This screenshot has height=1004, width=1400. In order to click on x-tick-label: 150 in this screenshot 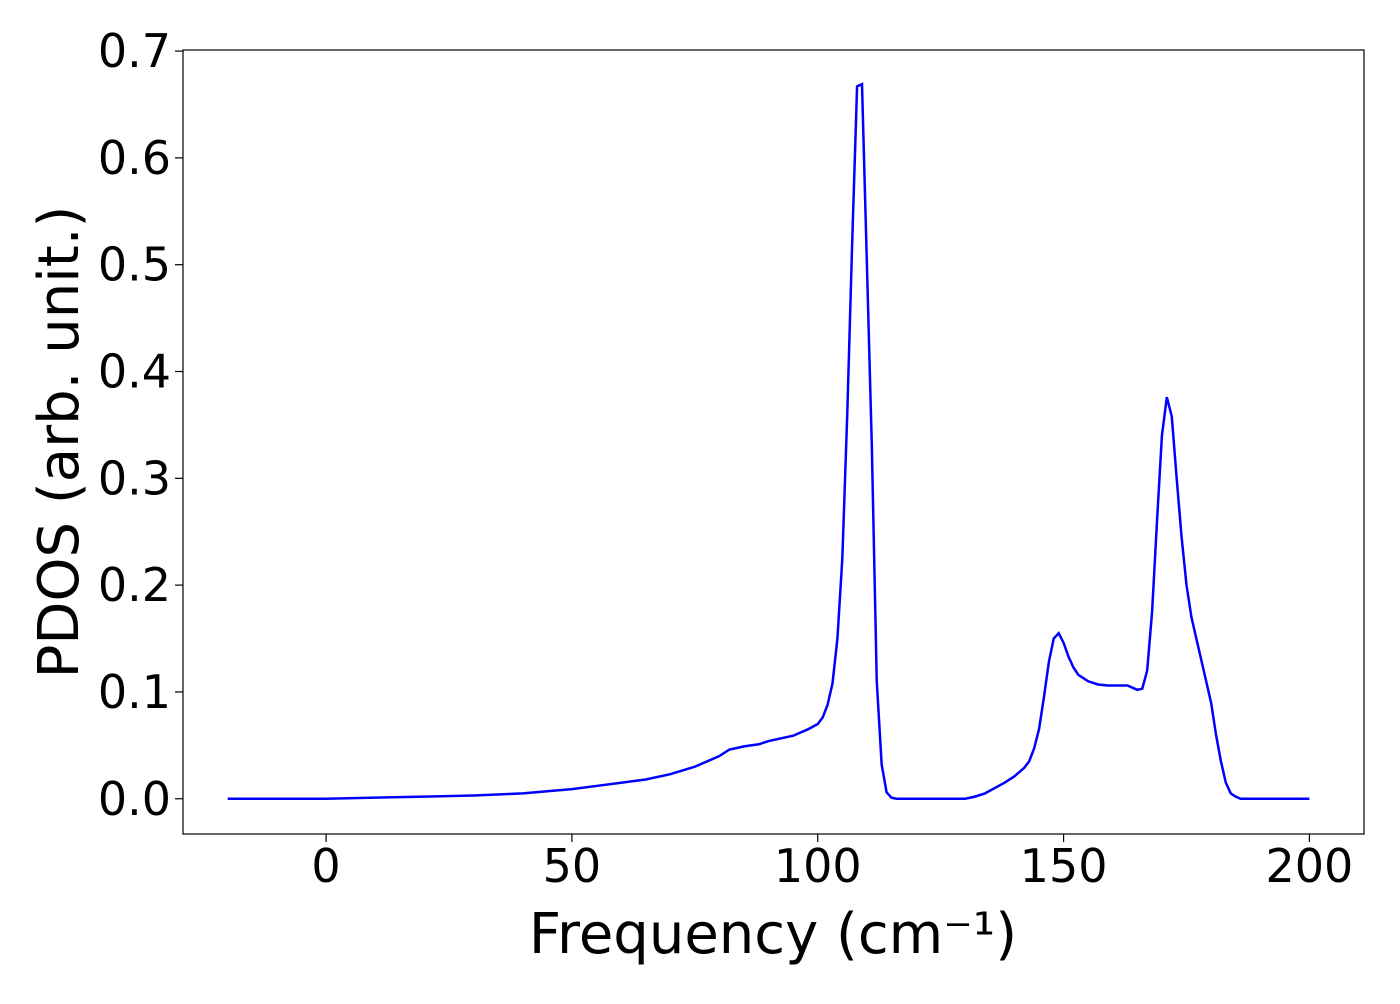, I will do `click(1064, 866)`.